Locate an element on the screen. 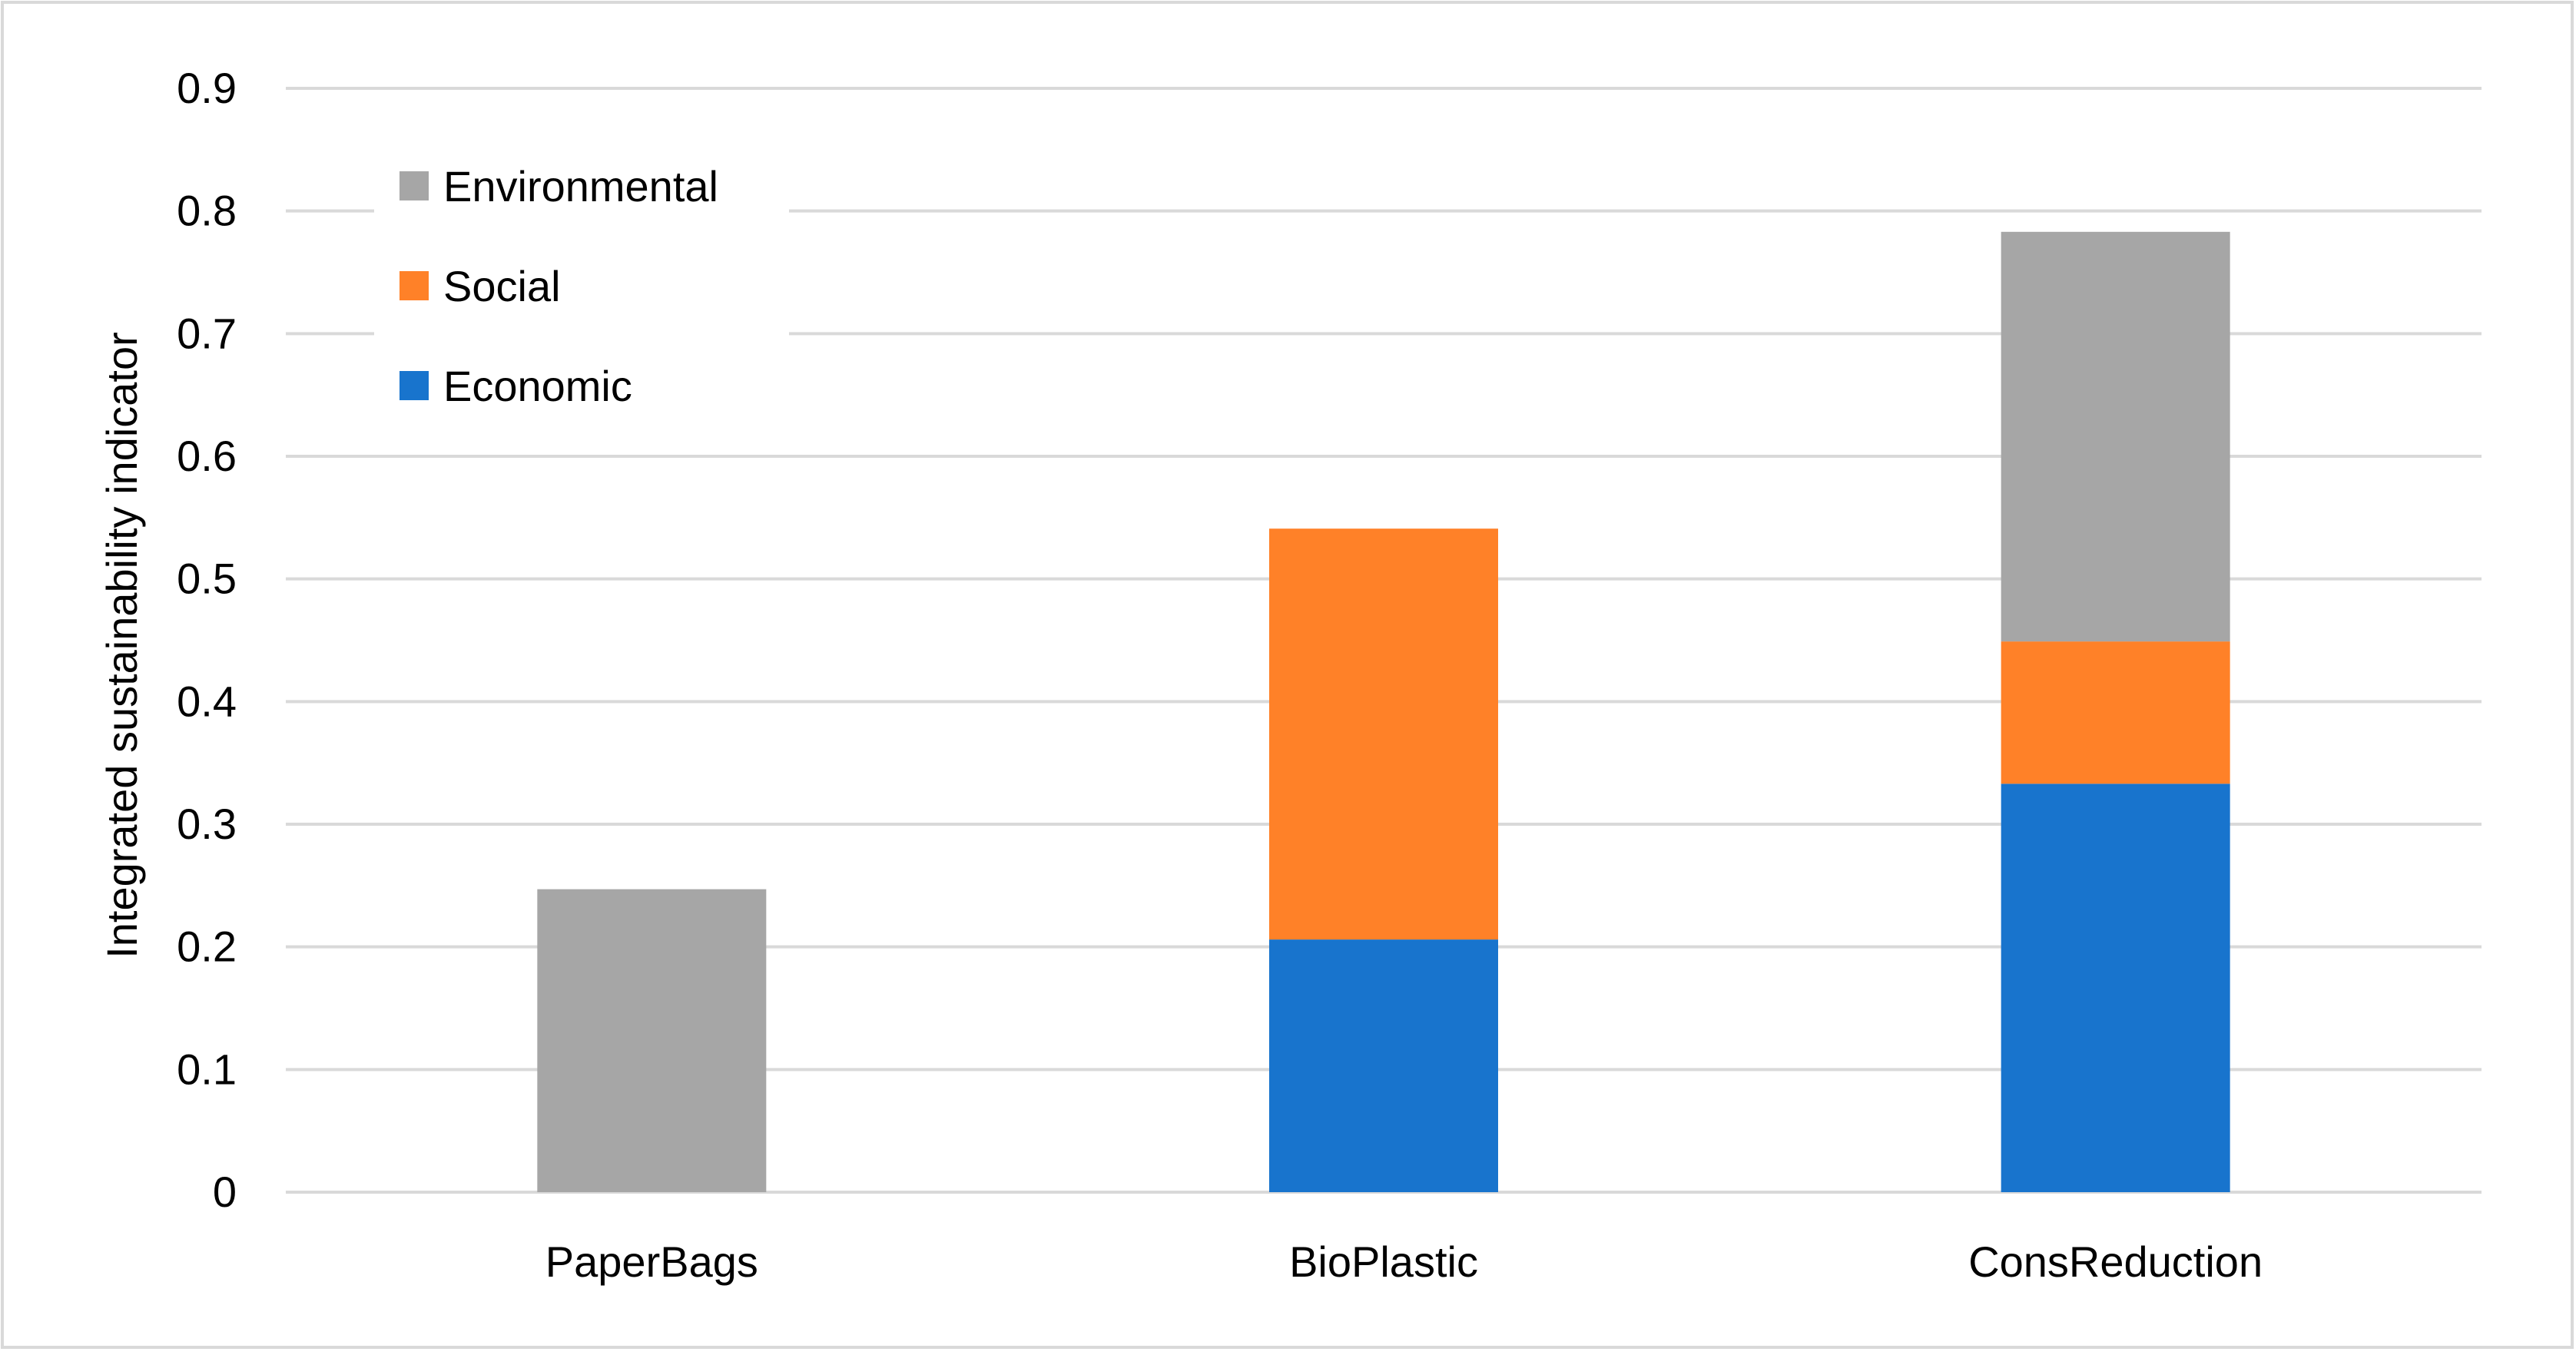 The height and width of the screenshot is (1355, 2576). y-tick-label: 0.4 is located at coordinates (207, 701).